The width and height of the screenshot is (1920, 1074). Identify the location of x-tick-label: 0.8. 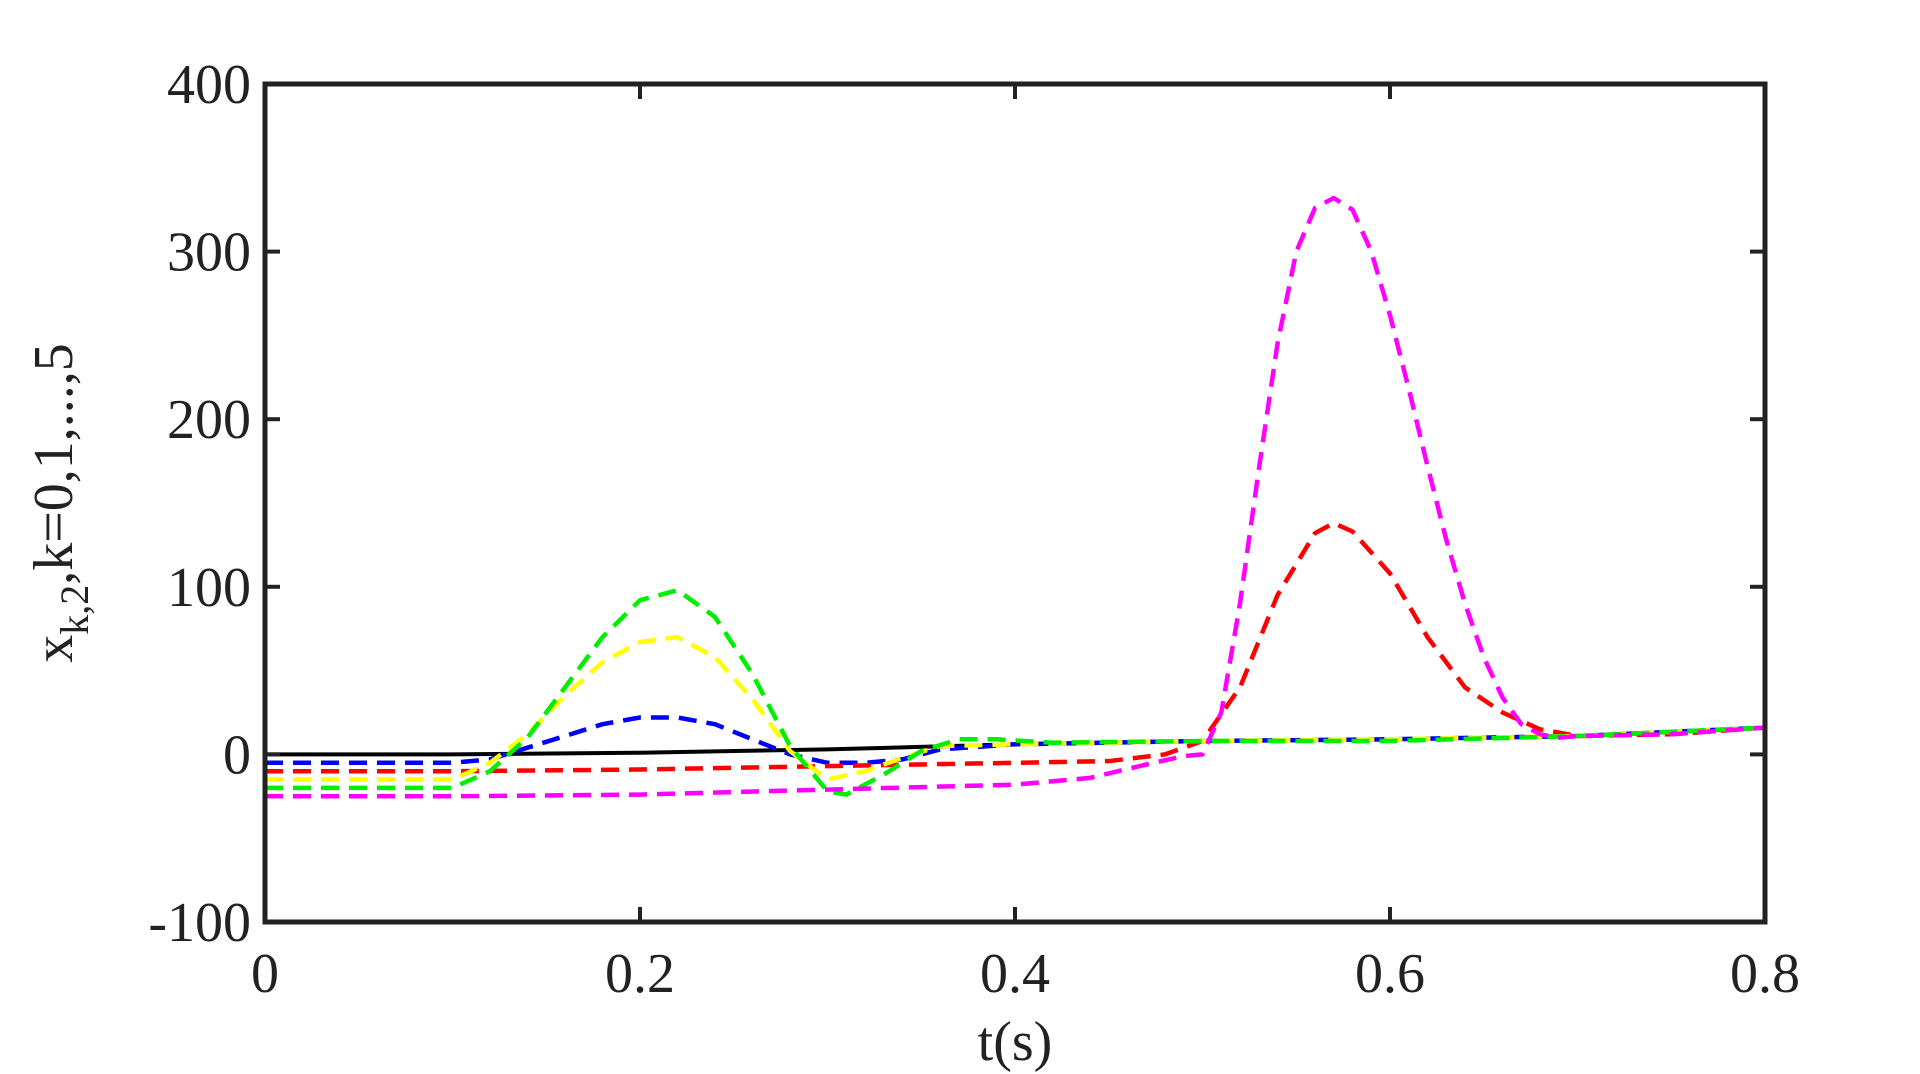
(1765, 974).